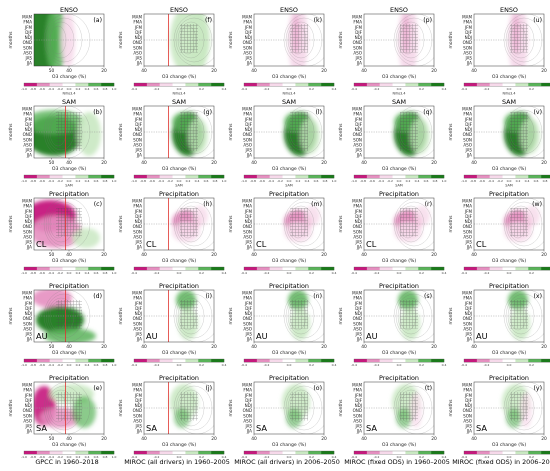 This screenshot has height=471, width=550. Describe the element at coordinates (208, 20) in the screenshot. I see `panel-letter: (f)` at that location.